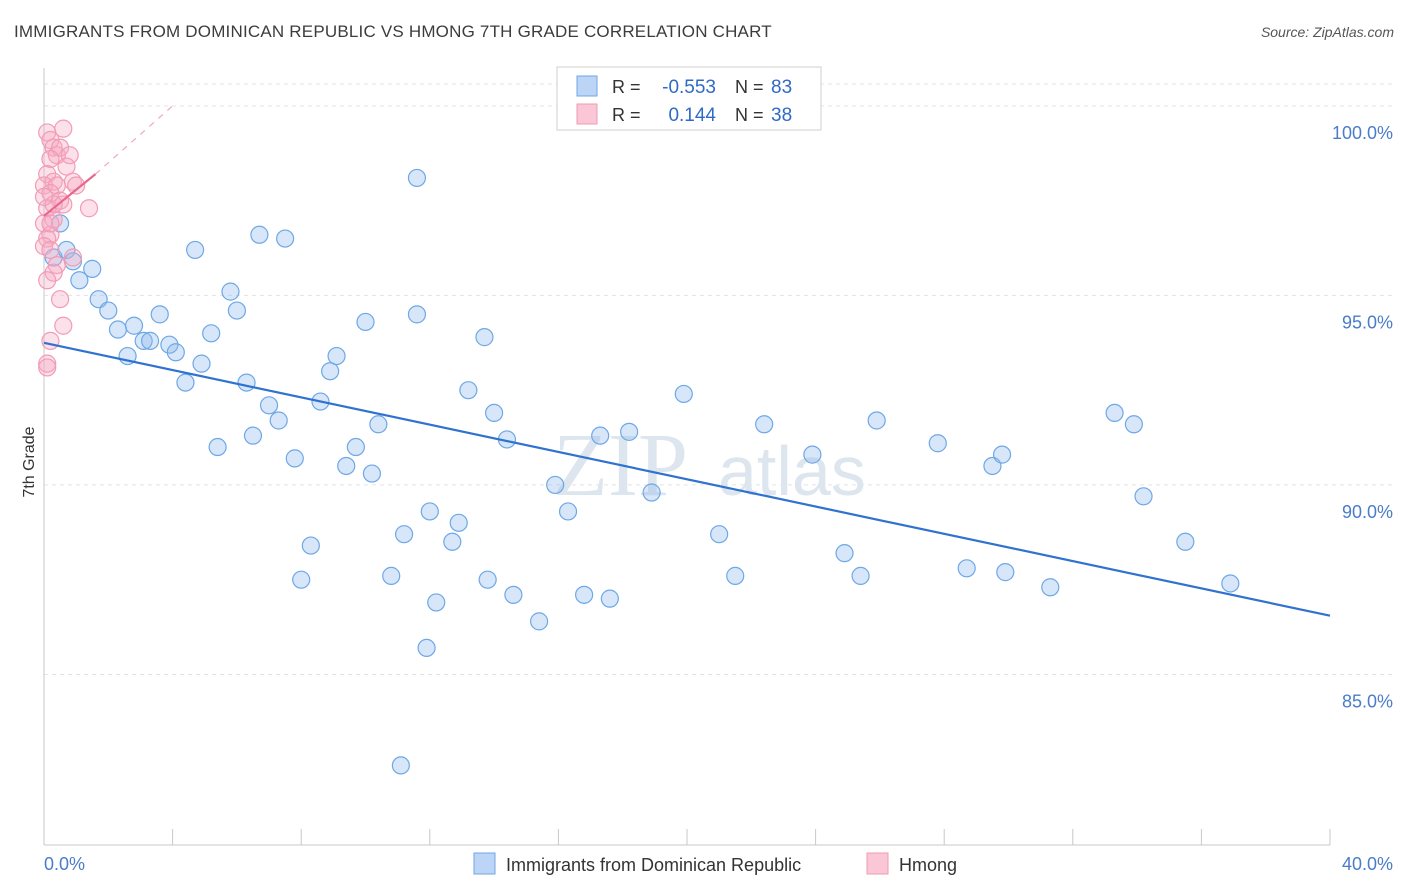  What do you see at coordinates (1367, 322) in the screenshot?
I see `y-tick-label-2: 95.0%` at bounding box center [1367, 322].